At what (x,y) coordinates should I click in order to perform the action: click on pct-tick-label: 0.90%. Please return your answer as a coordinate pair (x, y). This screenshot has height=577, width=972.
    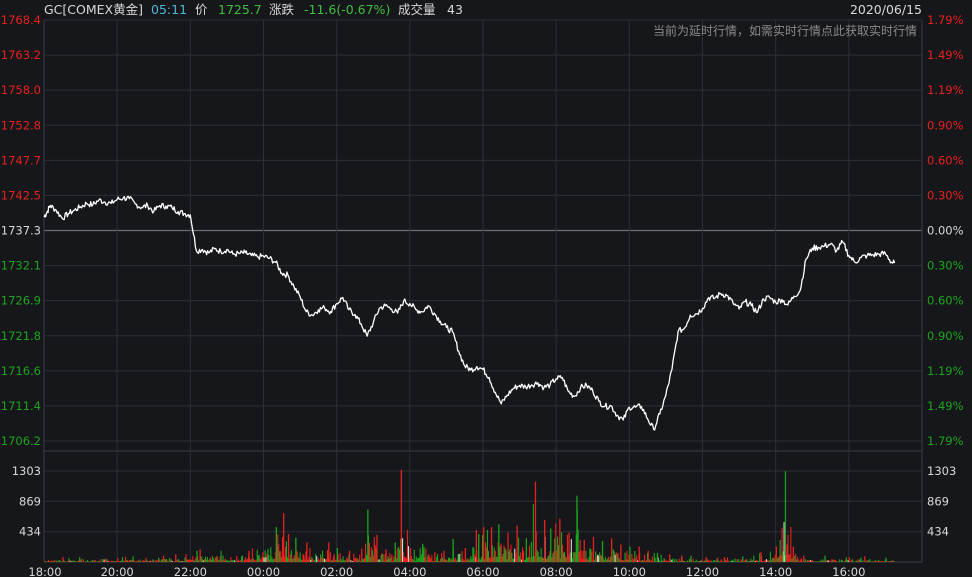
    Looking at the image, I should click on (945, 336).